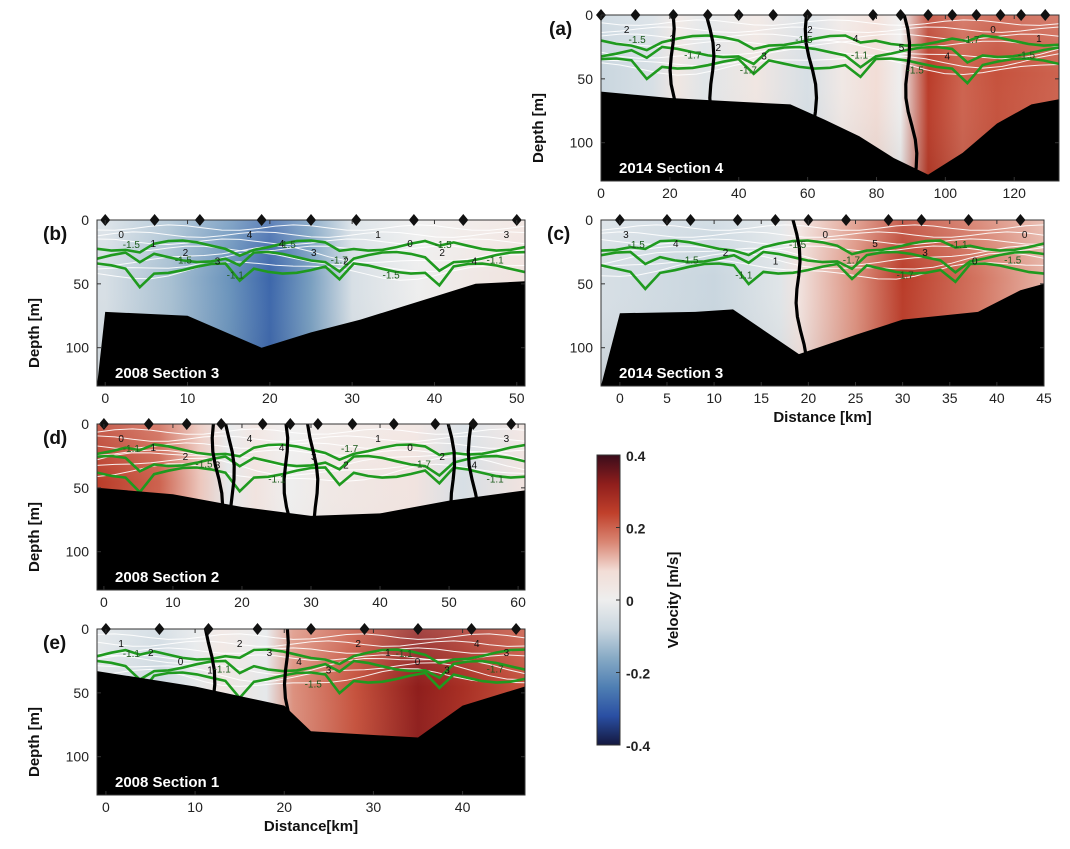 The image size is (1070, 849). Describe the element at coordinates (585, 284) in the screenshot. I see `y-tick-label: 50` at that location.